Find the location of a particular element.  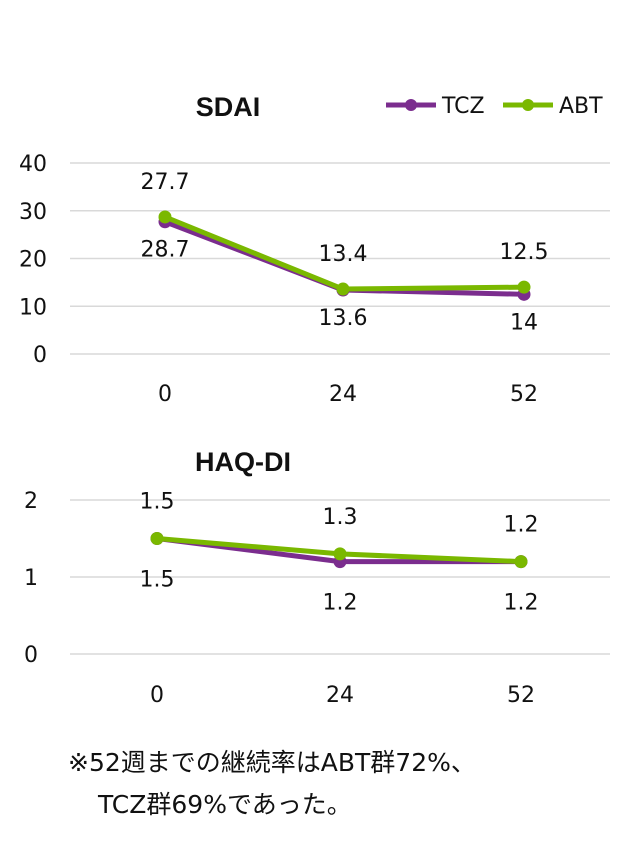

data-label-tcz: 1.5 is located at coordinates (157, 580).